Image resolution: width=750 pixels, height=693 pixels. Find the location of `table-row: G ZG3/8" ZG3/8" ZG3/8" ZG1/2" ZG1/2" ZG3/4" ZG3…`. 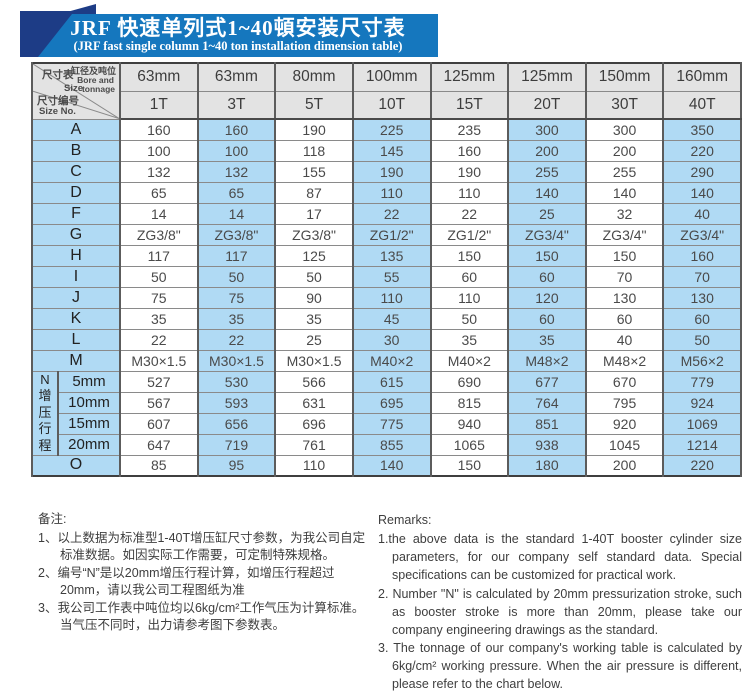

table-row: G ZG3/8" ZG3/8" ZG3/8" ZG1/2" ZG1/2" ZG3/4" ZG3… is located at coordinates (386, 234).